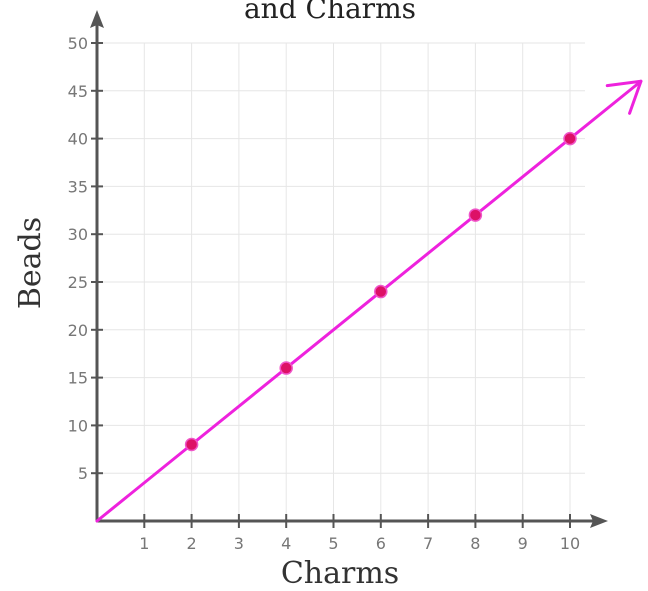 Image resolution: width=648 pixels, height=591 pixels. Describe the element at coordinates (475, 543) in the screenshot. I see `x-tick-label: 8` at that location.